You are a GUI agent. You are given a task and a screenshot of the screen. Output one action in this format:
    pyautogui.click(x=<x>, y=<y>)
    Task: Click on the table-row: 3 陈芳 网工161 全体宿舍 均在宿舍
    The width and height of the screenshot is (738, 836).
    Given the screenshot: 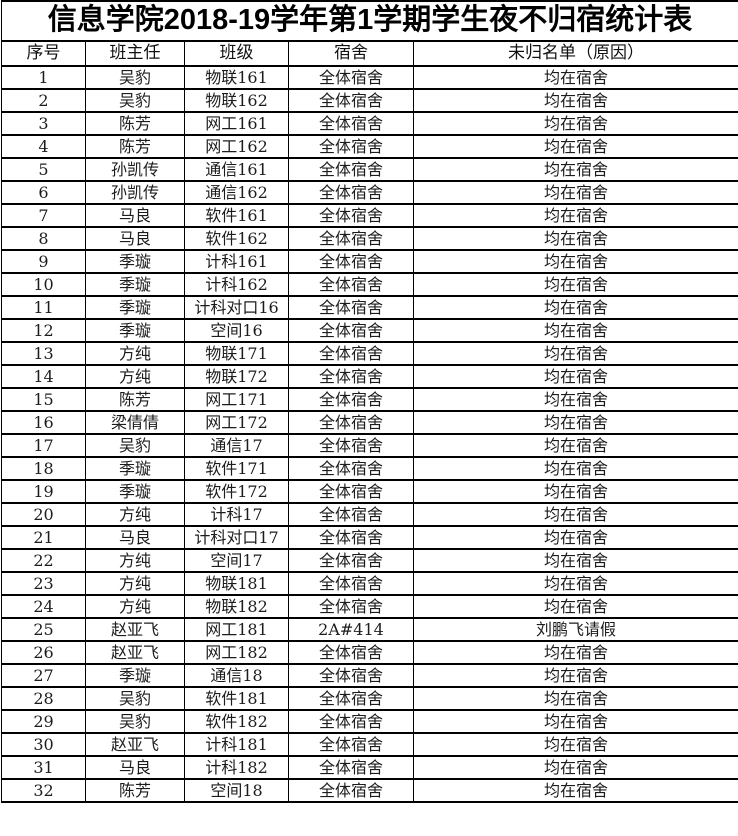 What is the action you would take?
    pyautogui.click(x=369, y=123)
    